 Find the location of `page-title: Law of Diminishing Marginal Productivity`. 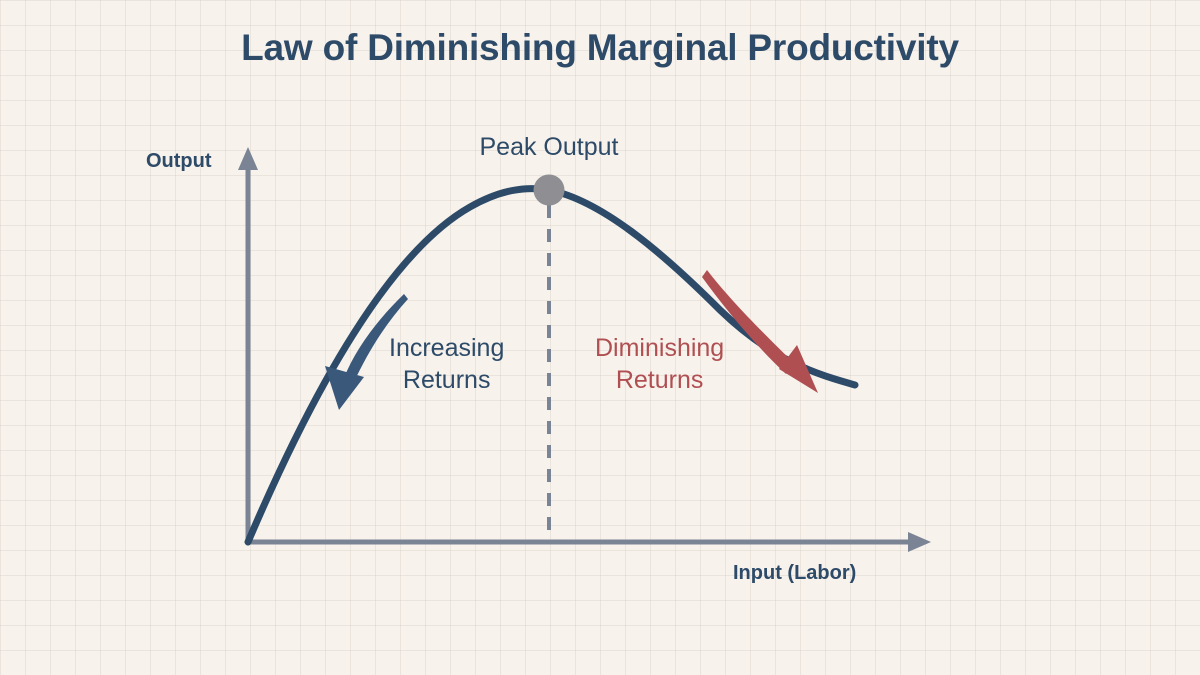

page-title: Law of Diminishing Marginal Productivity is located at coordinates (600, 47).